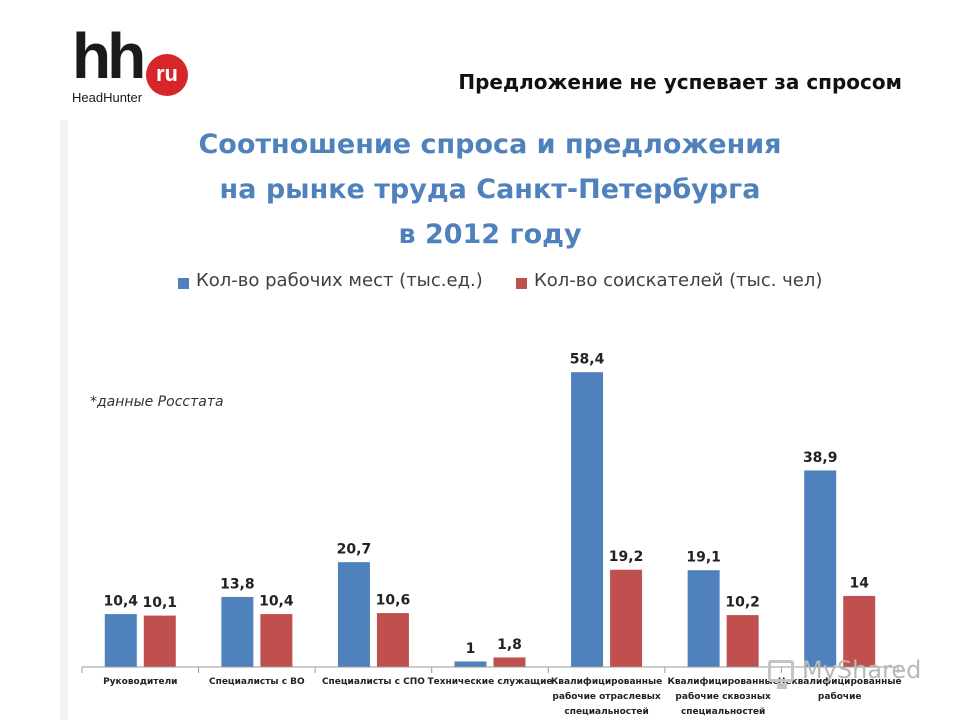 This screenshot has width=960, height=720. What do you see at coordinates (820, 569) in the screenshot?
I see `bar-s1-c7` at bounding box center [820, 569].